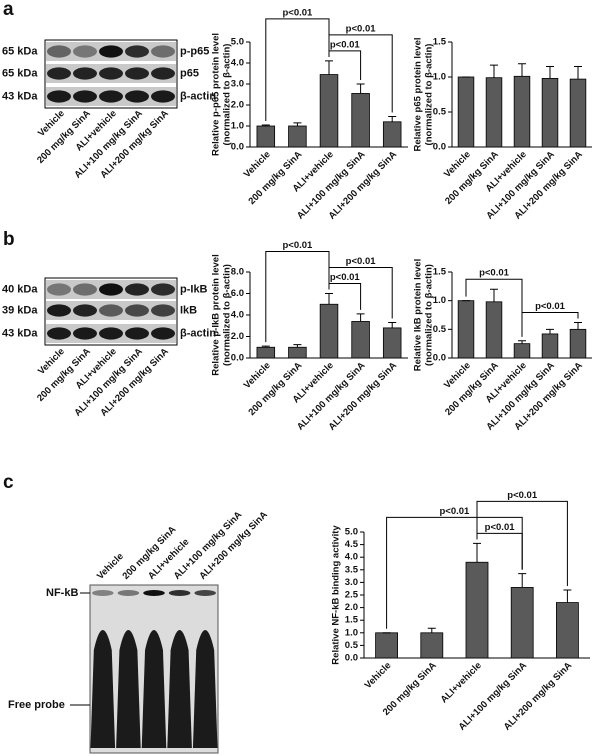 The width and height of the screenshot is (600, 756). I want to click on panel-label: c, so click(8, 482).